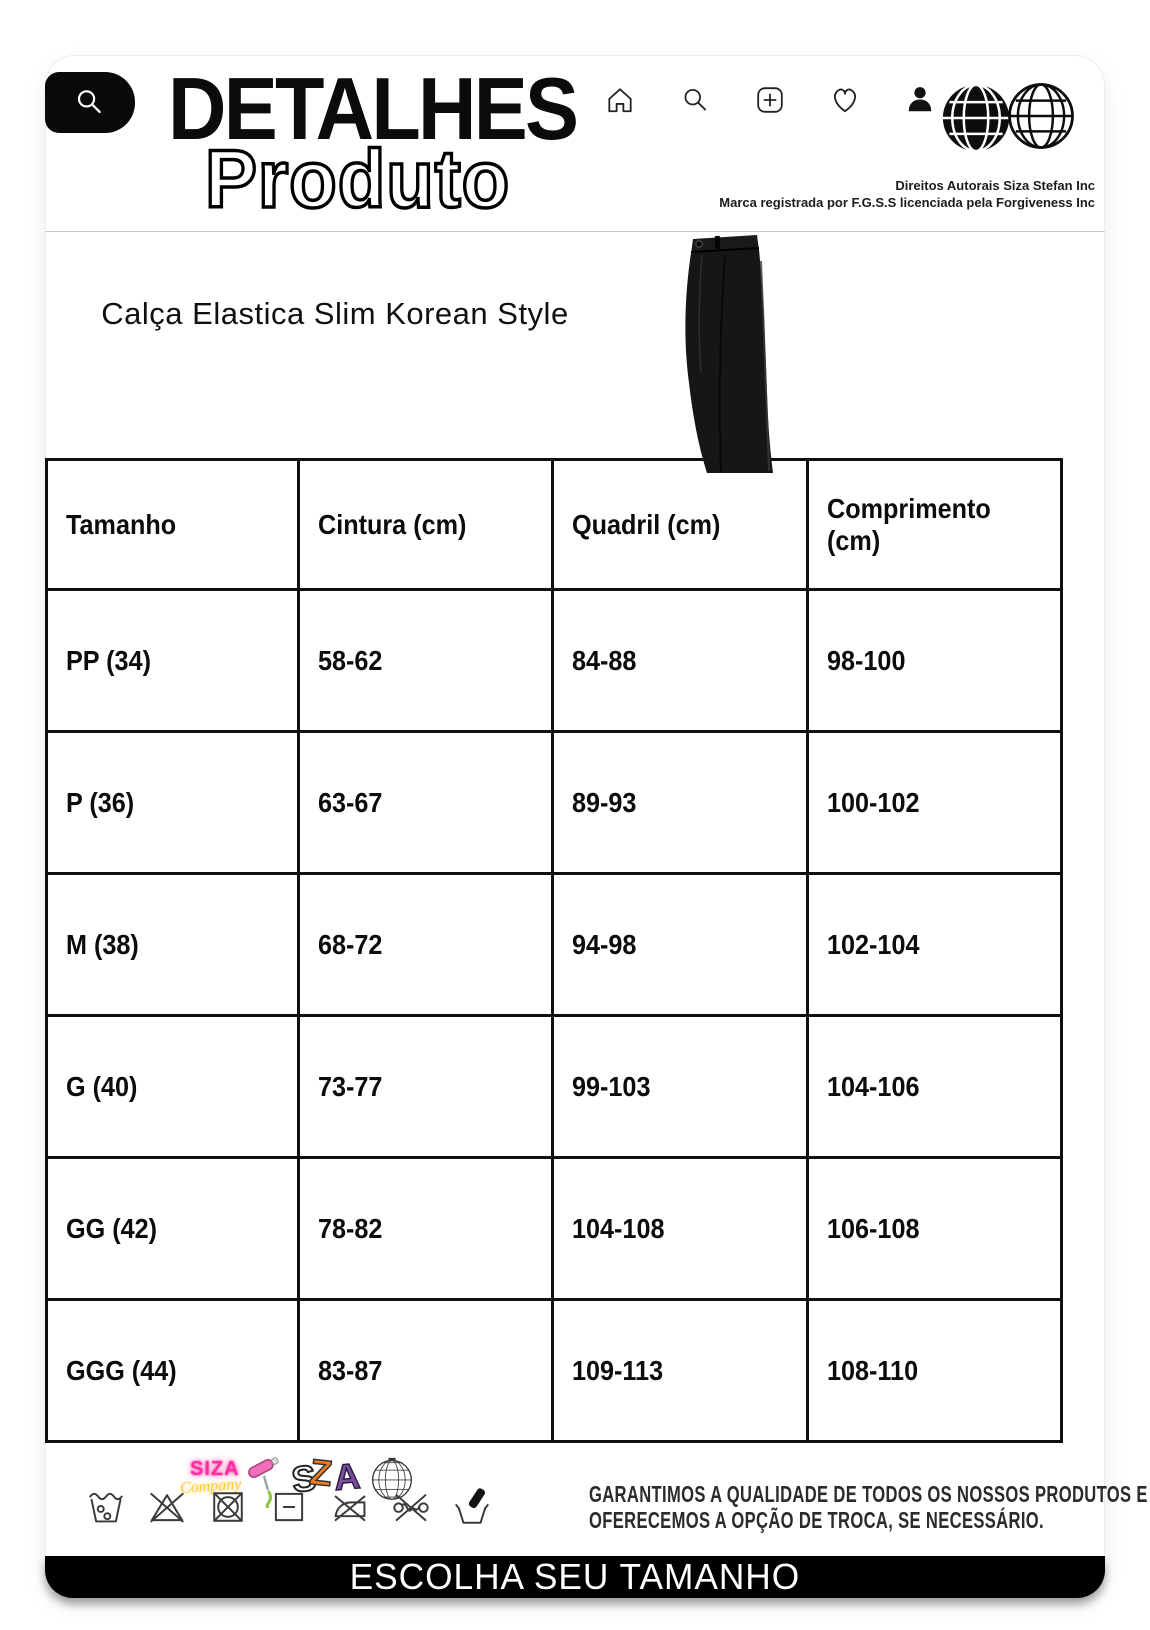 This screenshot has width=1150, height=1630. Describe the element at coordinates (680, 524) in the screenshot. I see `col-header-quadril: Quadril (cm)` at that location.